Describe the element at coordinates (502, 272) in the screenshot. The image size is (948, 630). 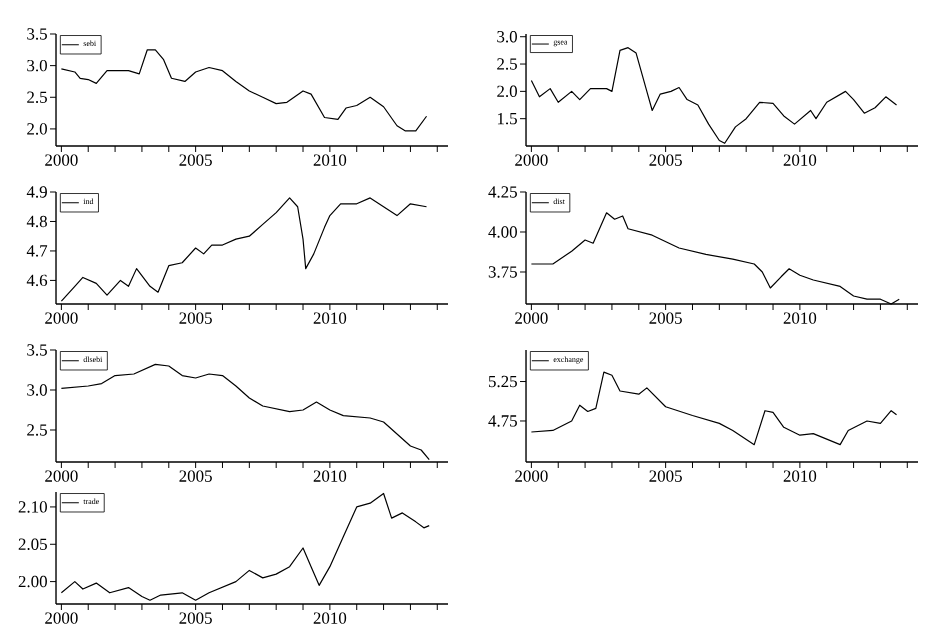
I see `y-tick-label: 3.75` at that location.